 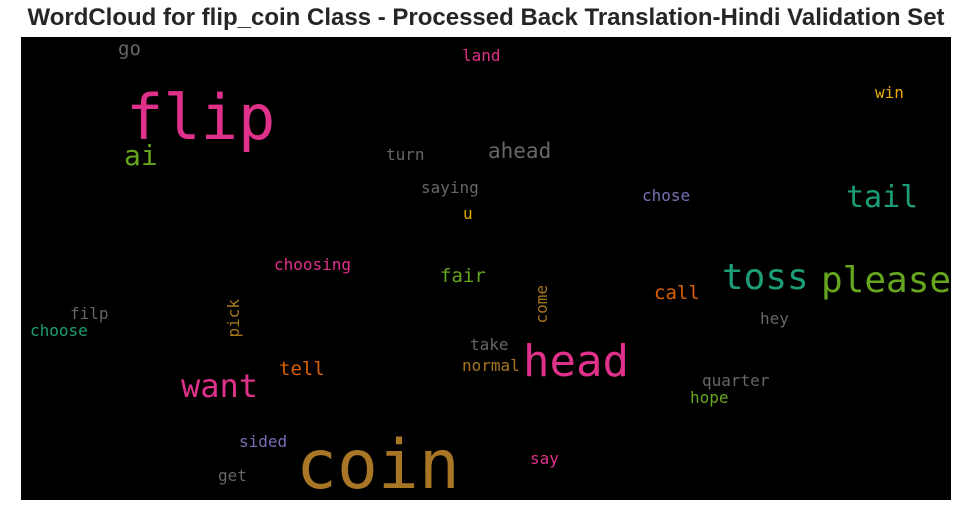 I want to click on wordcloud-word-hey: hey, so click(x=774, y=318).